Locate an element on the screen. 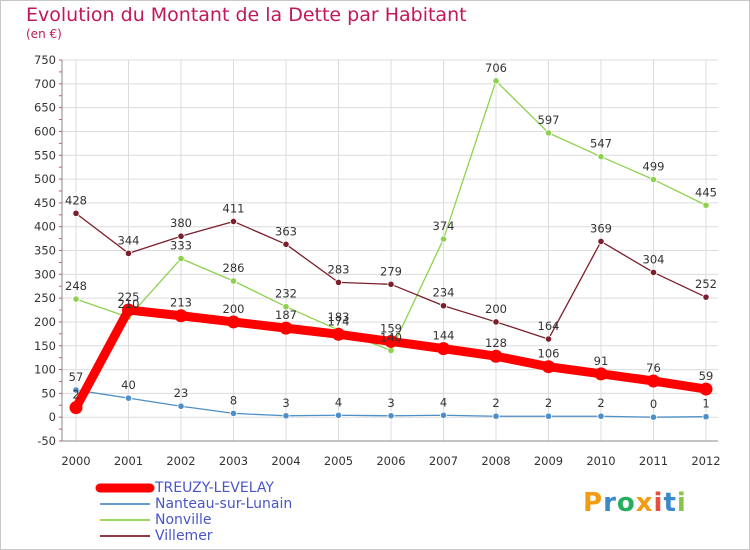  data-label: 232 is located at coordinates (286, 294).